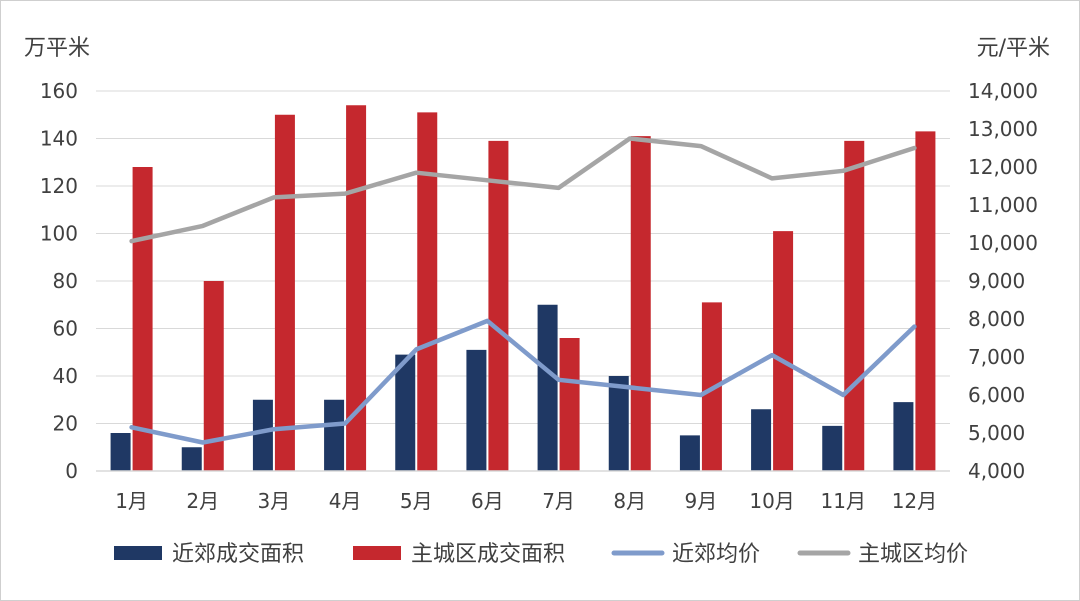 The height and width of the screenshot is (601, 1080). Describe the element at coordinates (131, 501) in the screenshot. I see `category-label: 1月` at that location.